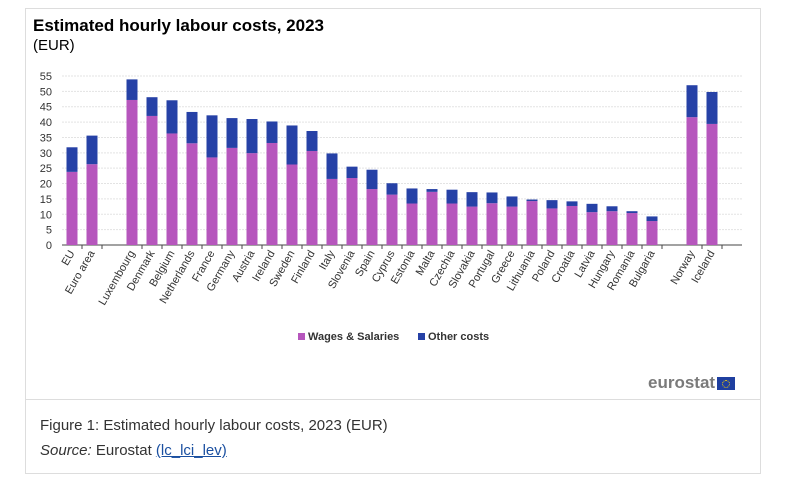 The height and width of the screenshot is (494, 800). Describe the element at coordinates (152, 106) in the screenshot. I see `bar-other-denmark` at that location.